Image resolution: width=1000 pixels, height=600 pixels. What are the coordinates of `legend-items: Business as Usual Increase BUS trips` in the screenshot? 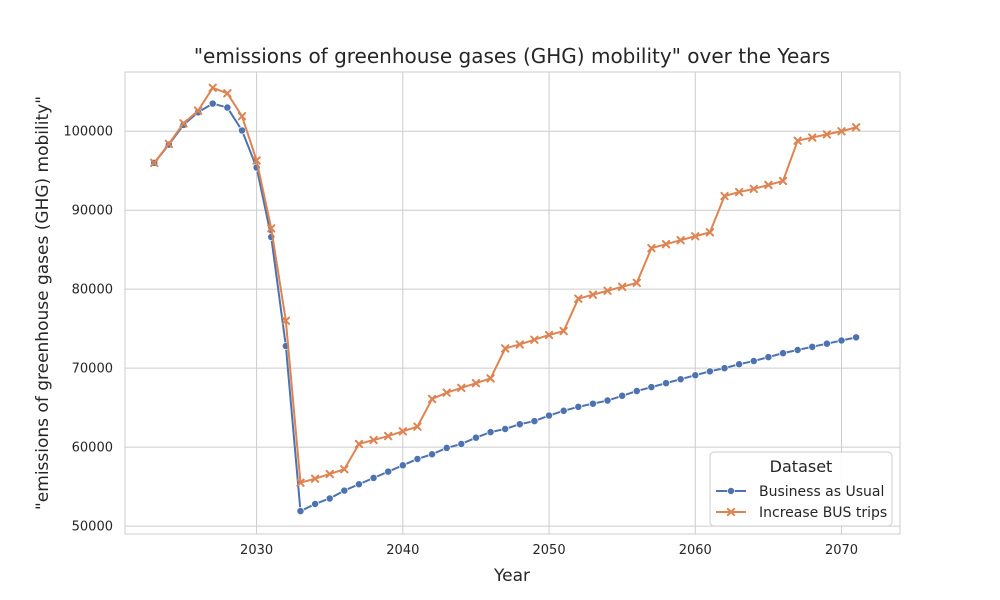 It's located at (801, 502).